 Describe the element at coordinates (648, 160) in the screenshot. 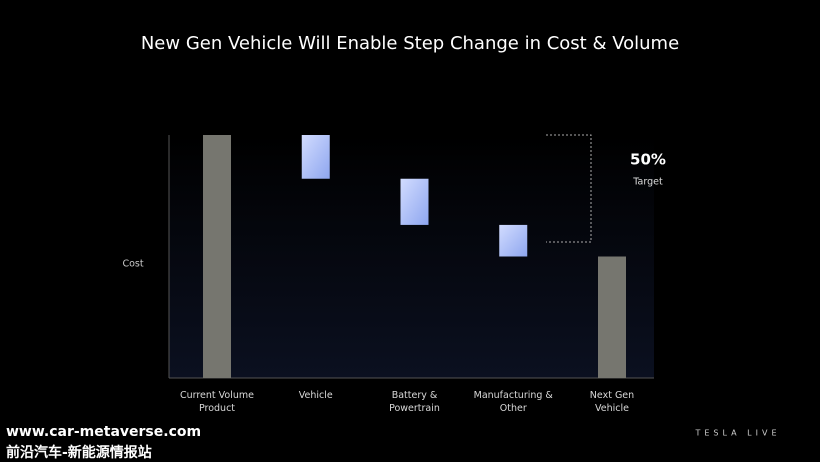

I see `annotation-value: 50%` at that location.